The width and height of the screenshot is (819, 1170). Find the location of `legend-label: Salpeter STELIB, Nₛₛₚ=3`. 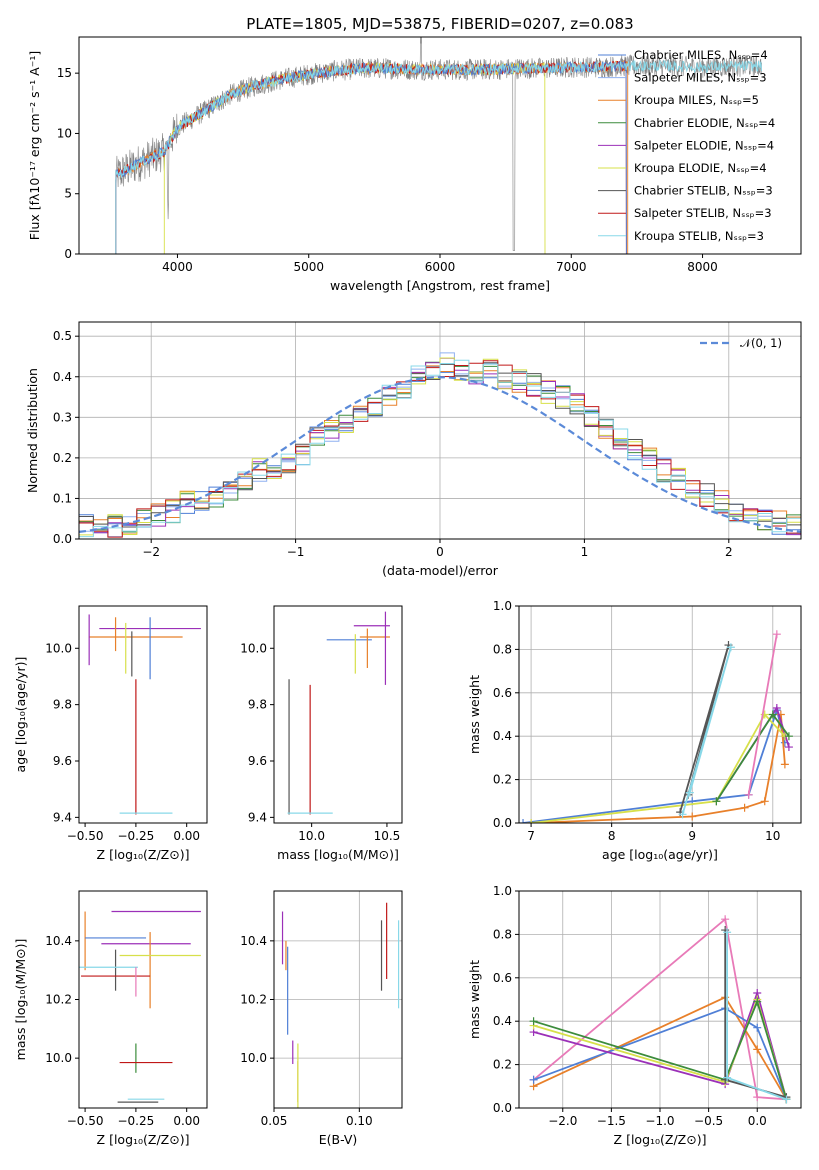

legend-label: Salpeter STELIB, Nₛₛₚ=3 is located at coordinates (703, 213).